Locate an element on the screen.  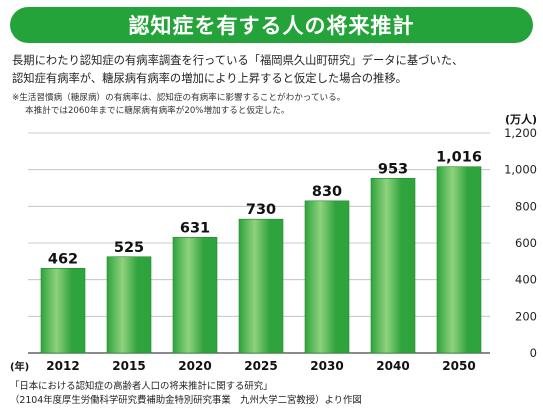
y-tick-label: 600 is located at coordinates (526, 243).